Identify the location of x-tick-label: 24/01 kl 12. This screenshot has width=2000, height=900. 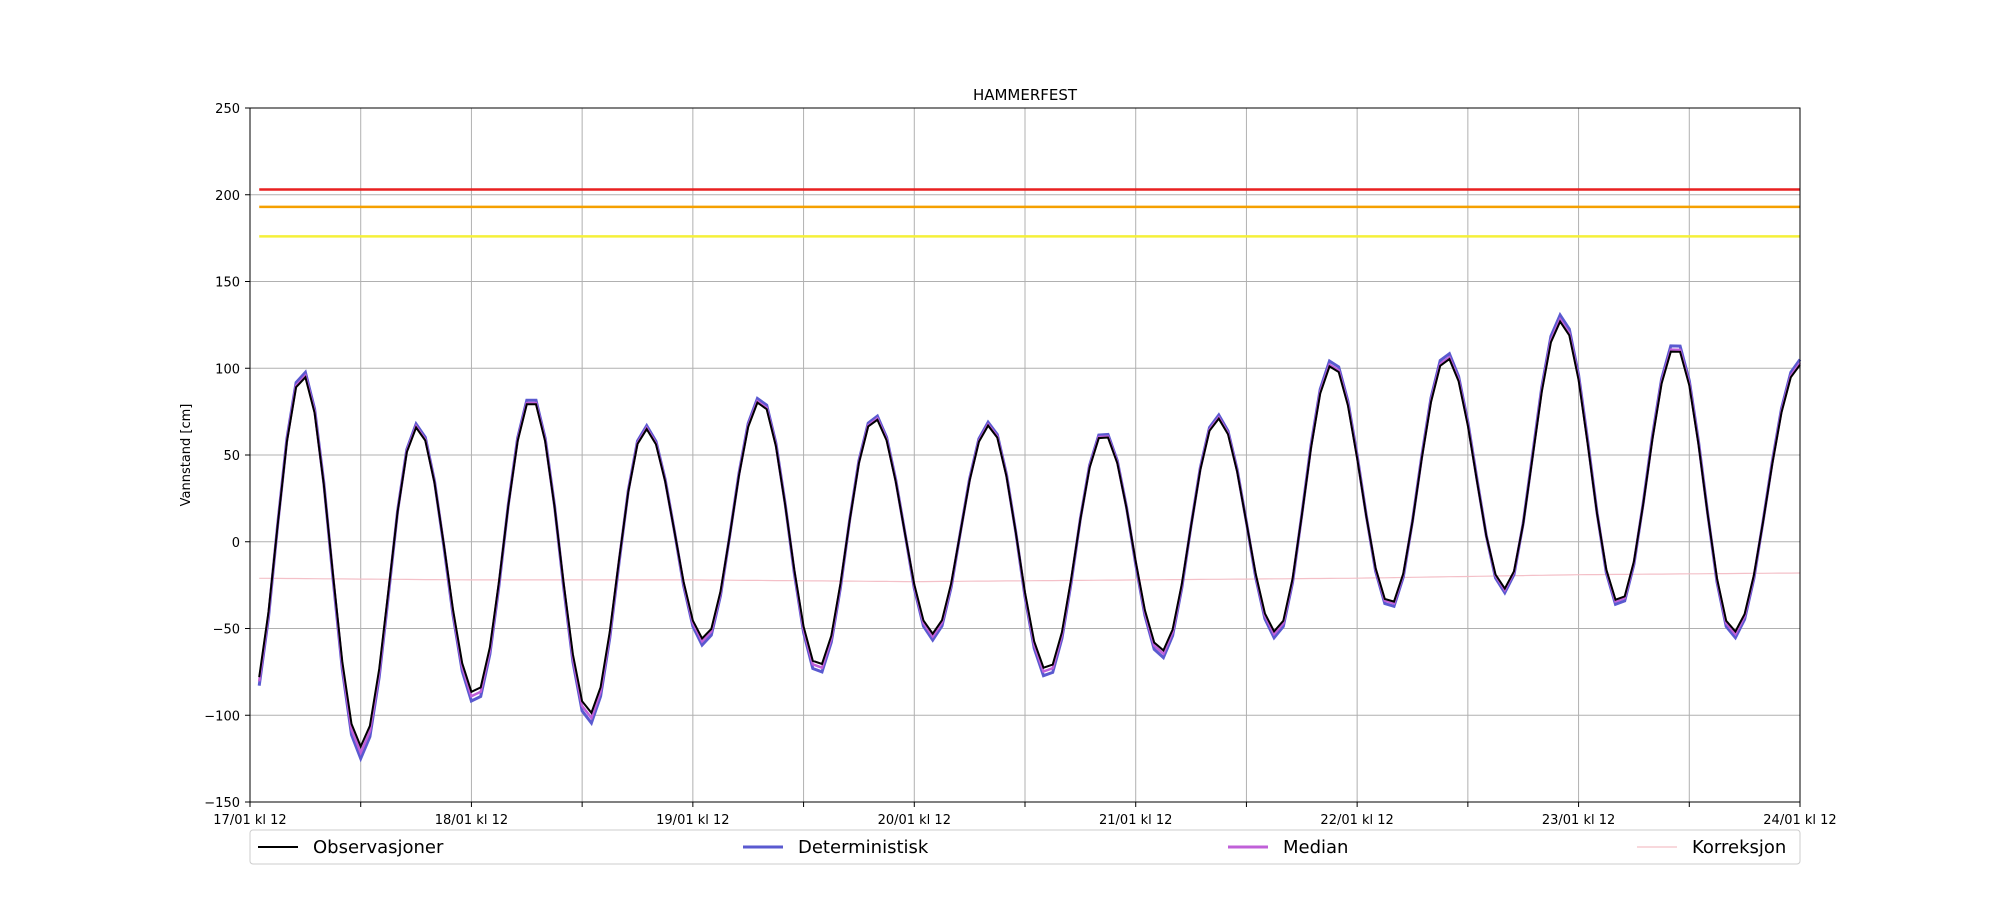
(1799, 820).